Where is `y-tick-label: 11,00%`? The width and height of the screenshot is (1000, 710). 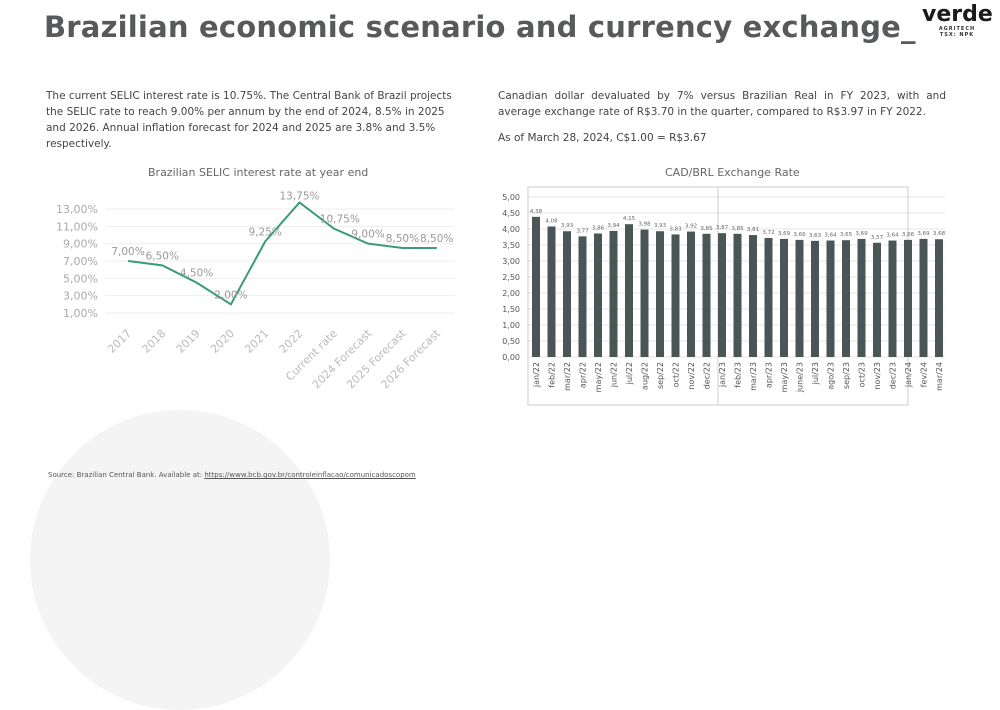
y-tick-label: 11,00% is located at coordinates (77, 226).